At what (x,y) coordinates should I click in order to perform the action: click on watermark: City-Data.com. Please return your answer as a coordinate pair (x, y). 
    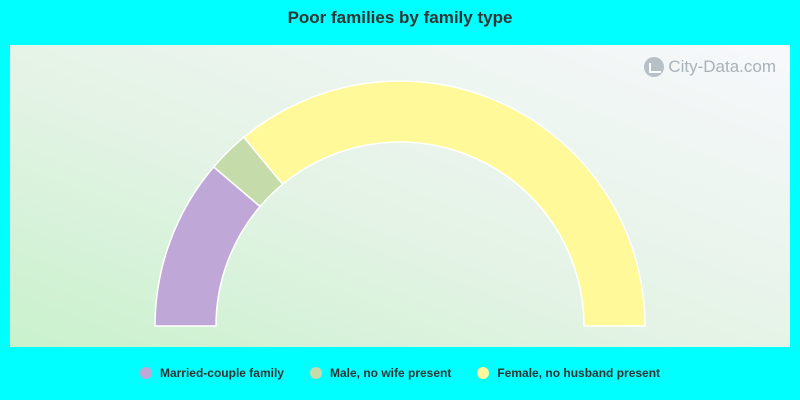
    Looking at the image, I should click on (710, 67).